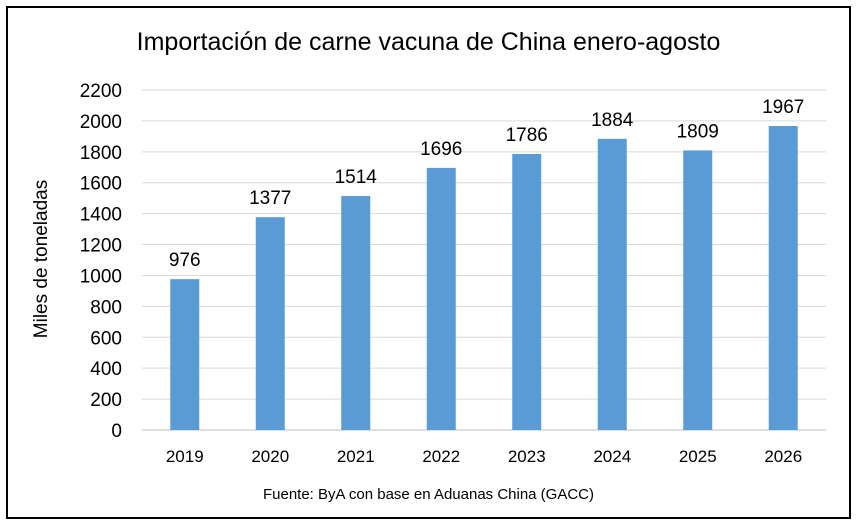  I want to click on x-tick-label: 2021, so click(356, 456).